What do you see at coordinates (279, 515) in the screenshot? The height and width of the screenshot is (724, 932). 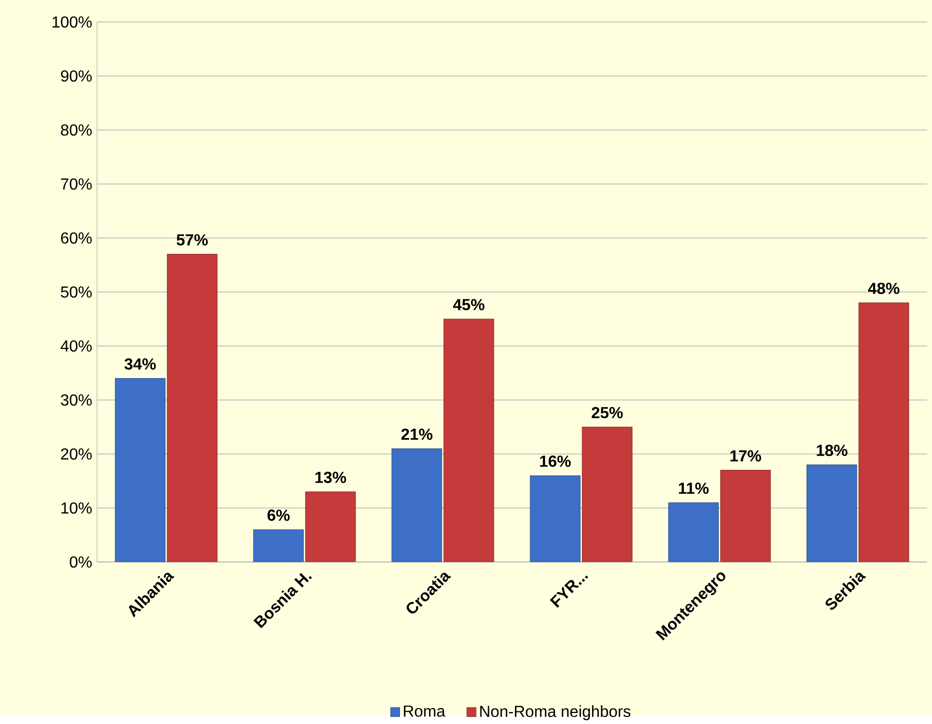 I see `data-label: 6%` at bounding box center [279, 515].